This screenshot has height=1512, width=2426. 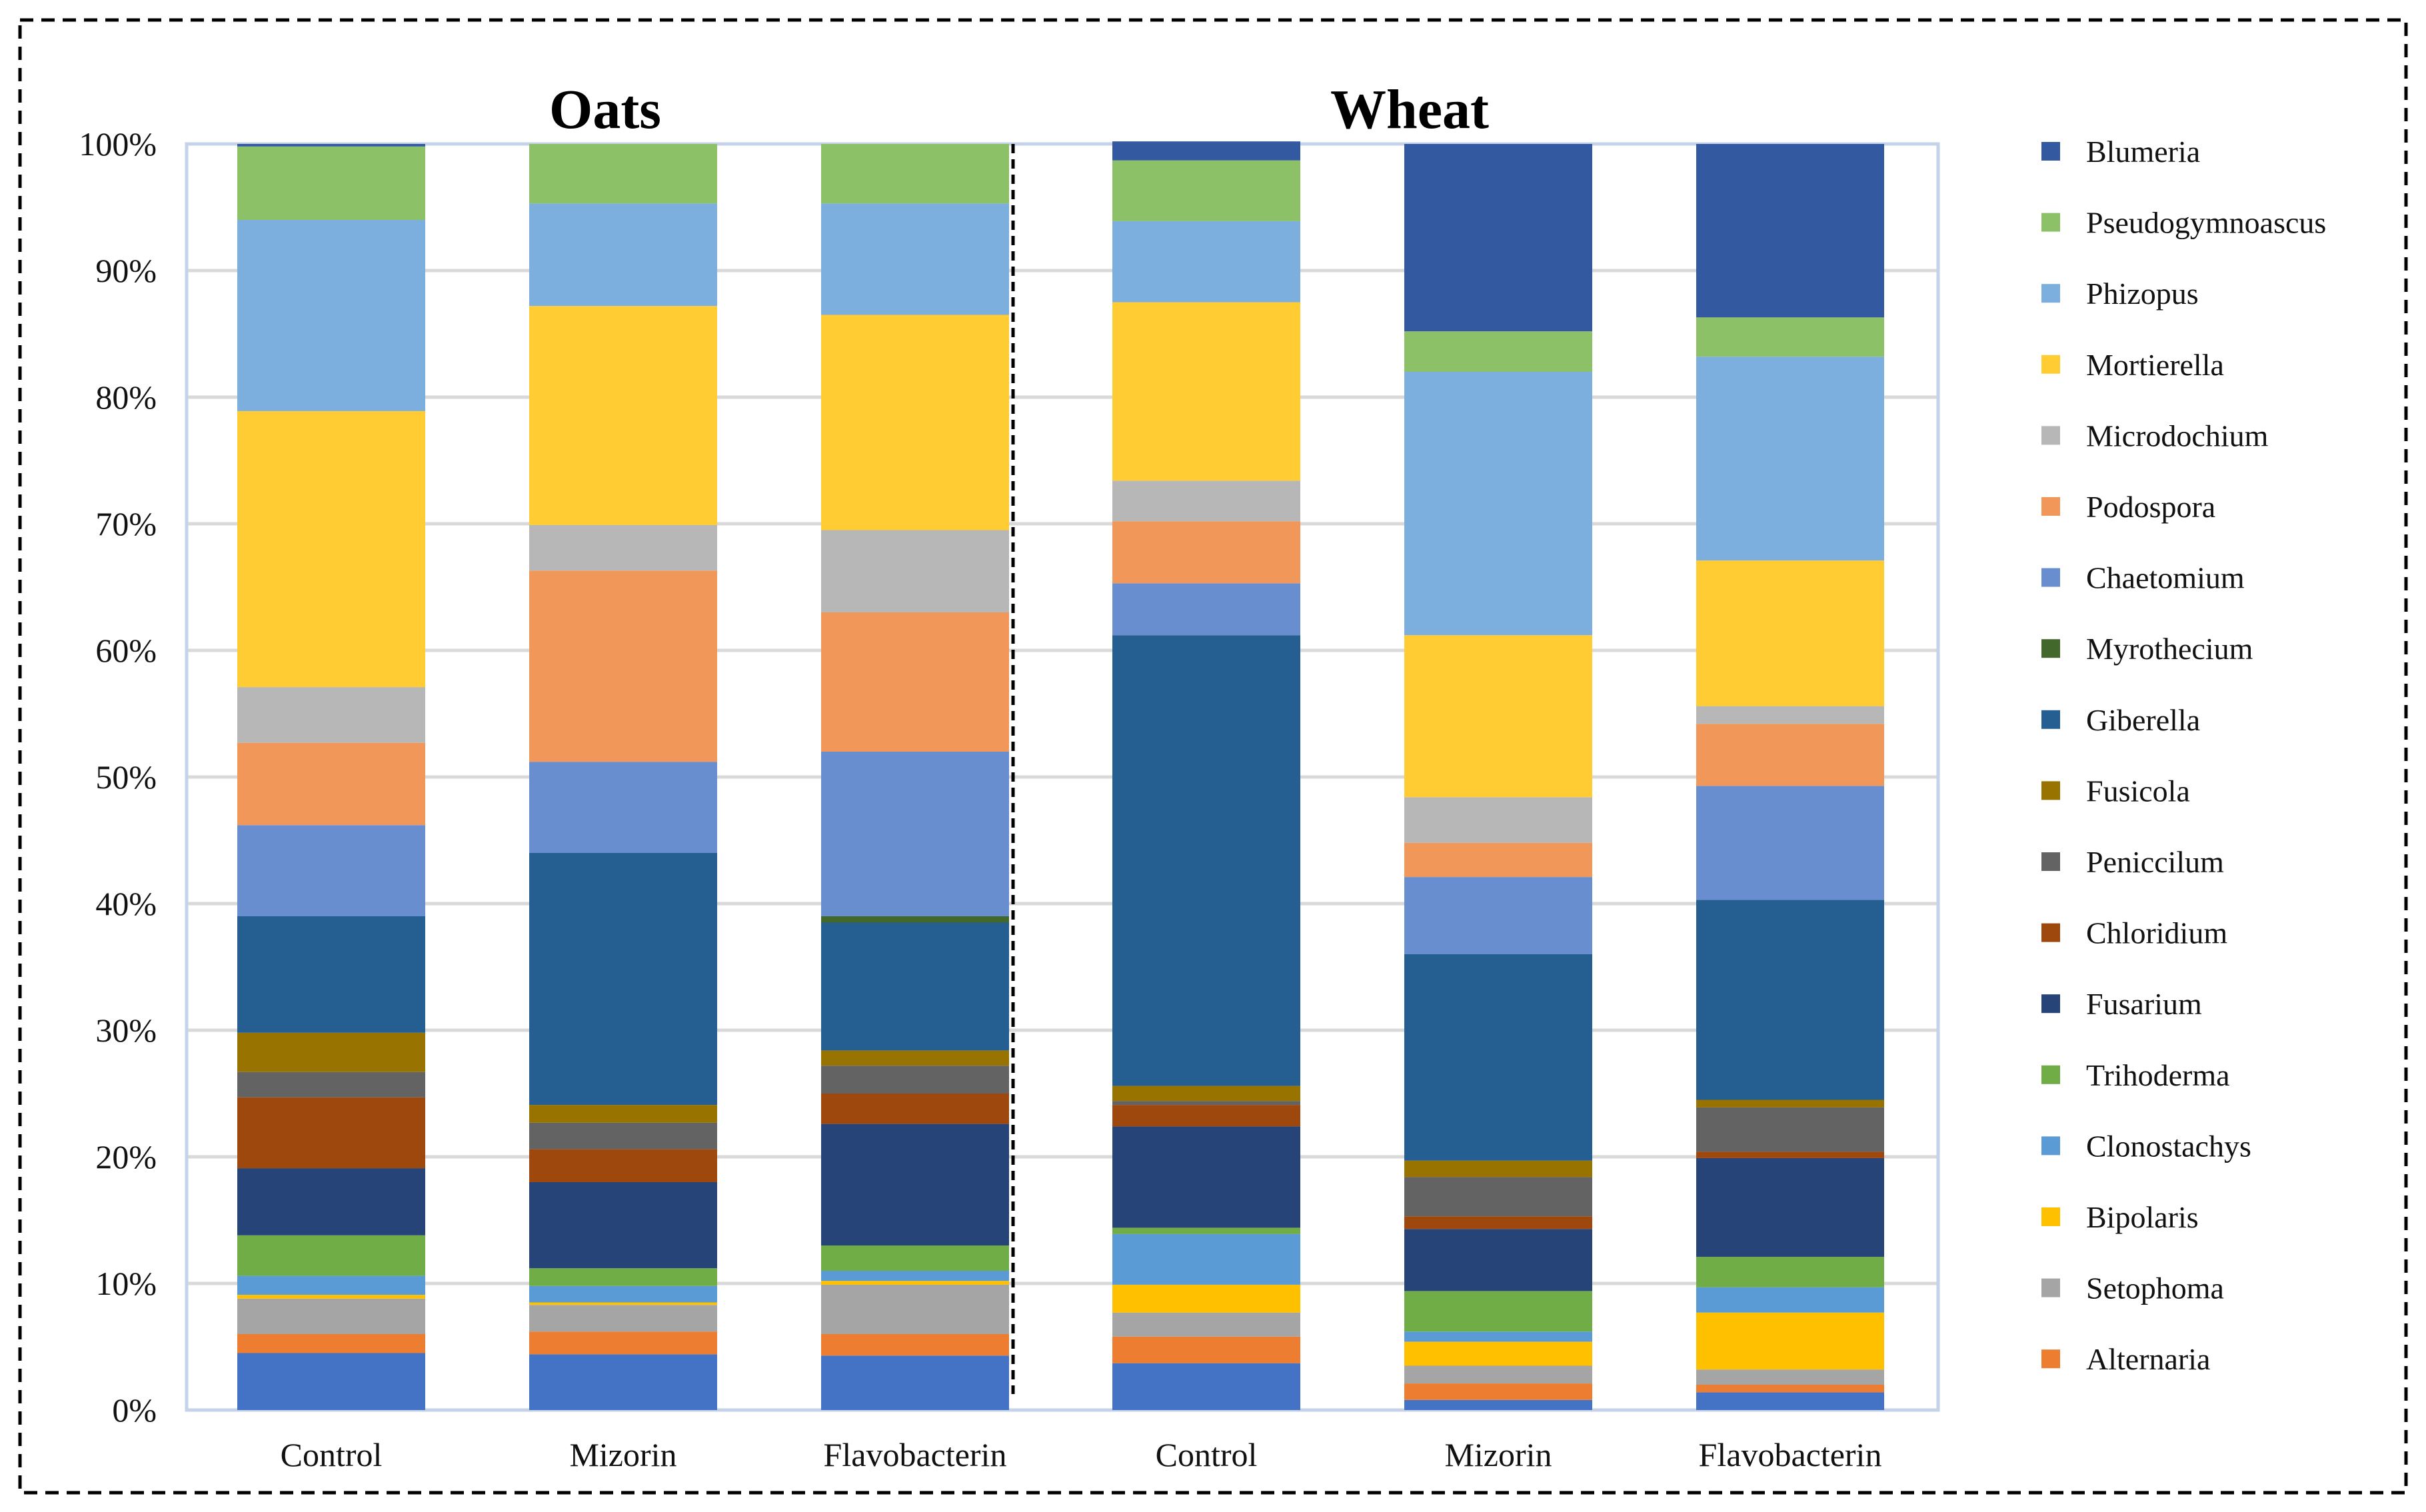 What do you see at coordinates (2050, 151) in the screenshot?
I see `legend-swatch-blumeria` at bounding box center [2050, 151].